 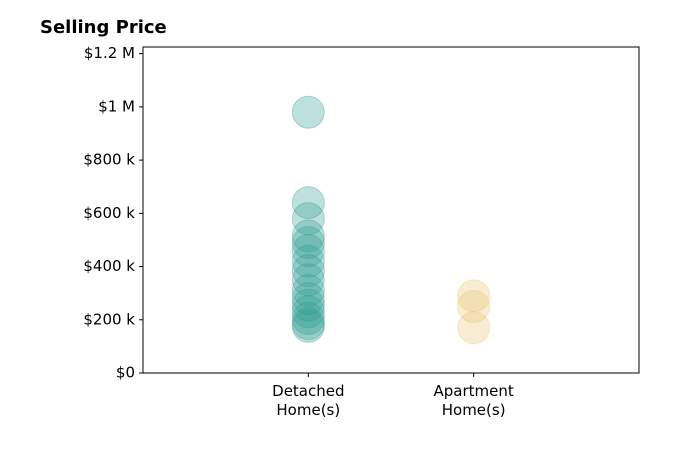 What do you see at coordinates (109, 266) in the screenshot?
I see `y-tick-label: $400 k` at bounding box center [109, 266].